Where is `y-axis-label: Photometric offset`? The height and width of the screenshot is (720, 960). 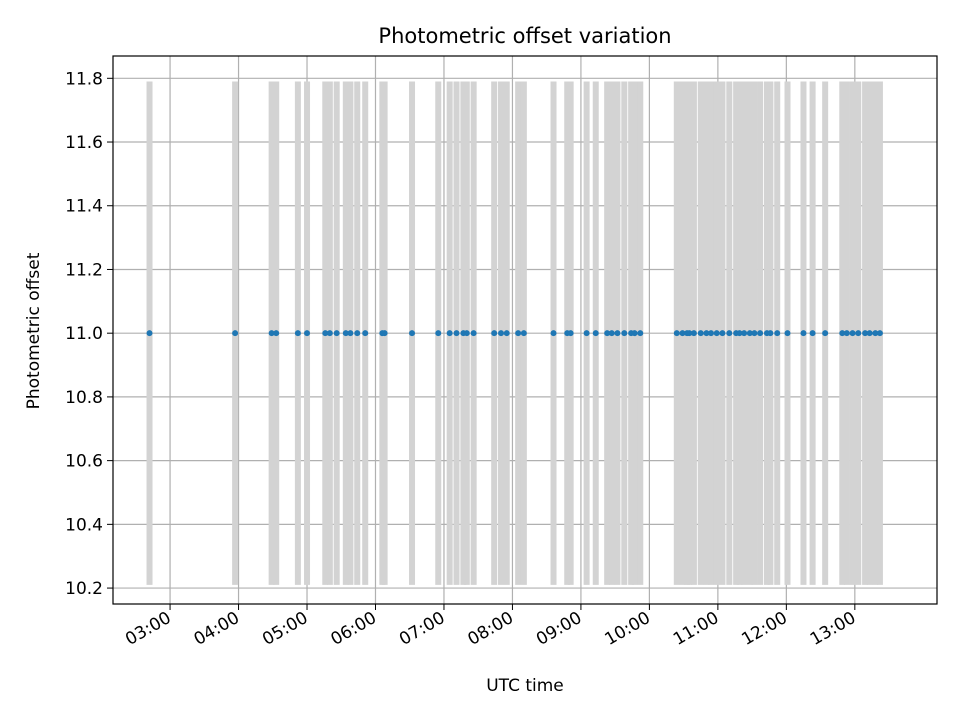 y-axis-label: Photometric offset is located at coordinates (34, 330).